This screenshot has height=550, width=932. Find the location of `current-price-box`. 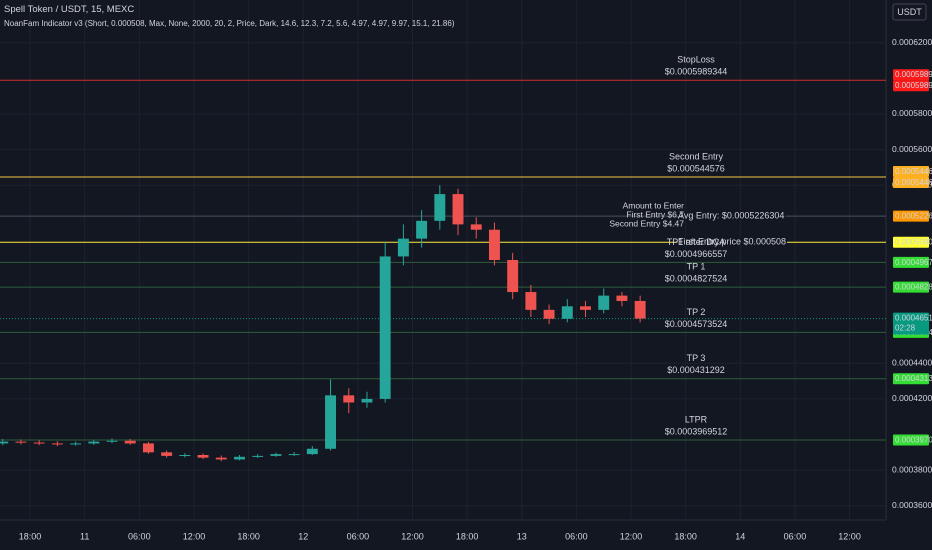

current-price-box is located at coordinates (911, 323).